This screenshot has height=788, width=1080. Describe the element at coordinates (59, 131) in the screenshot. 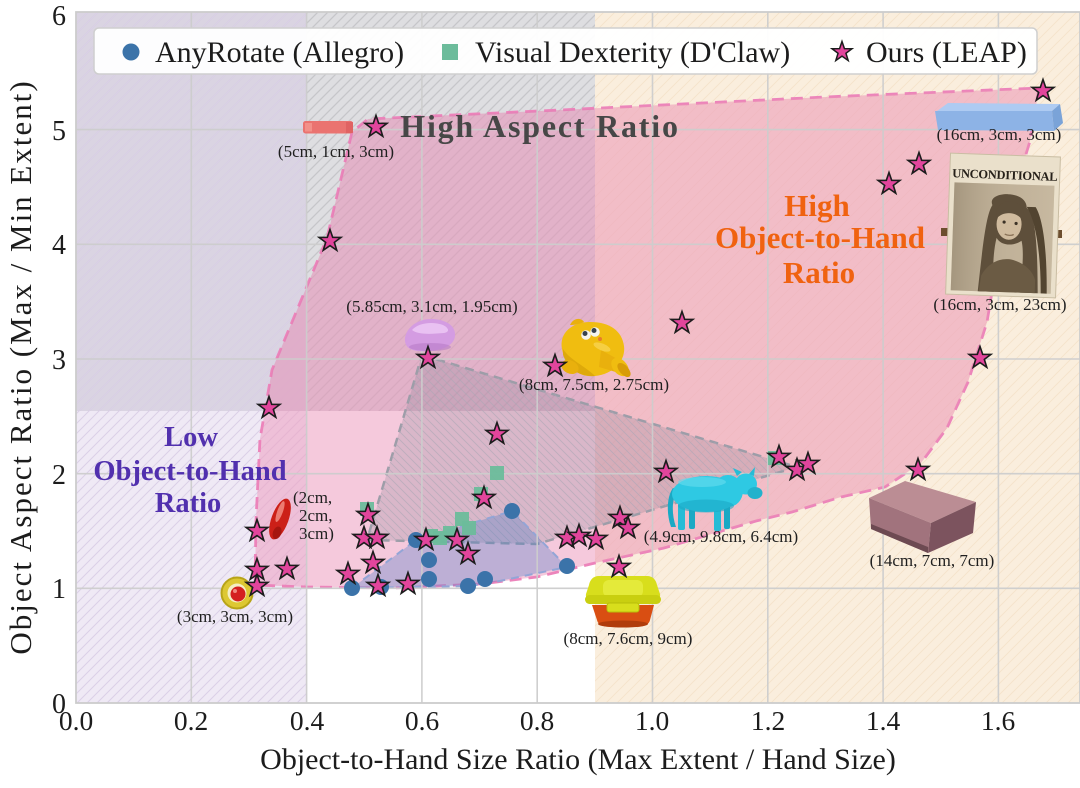

I see `svg-text: 5` at that location.